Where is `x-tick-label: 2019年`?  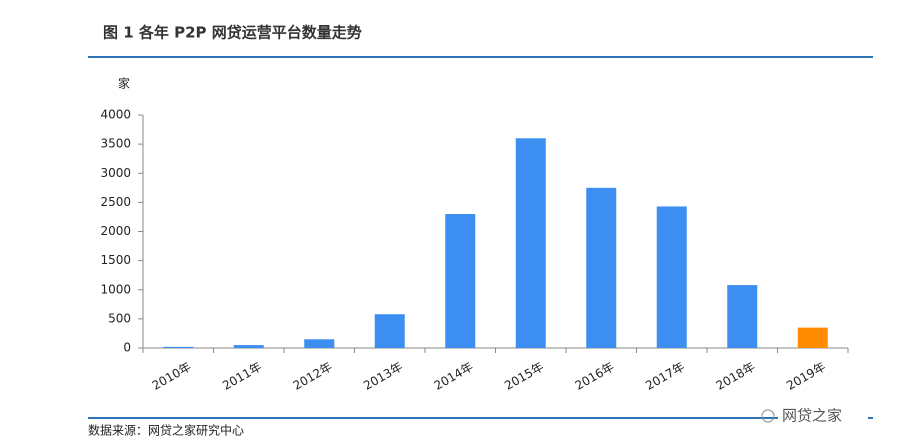
x-tick-label: 2019年 is located at coordinates (806, 376).